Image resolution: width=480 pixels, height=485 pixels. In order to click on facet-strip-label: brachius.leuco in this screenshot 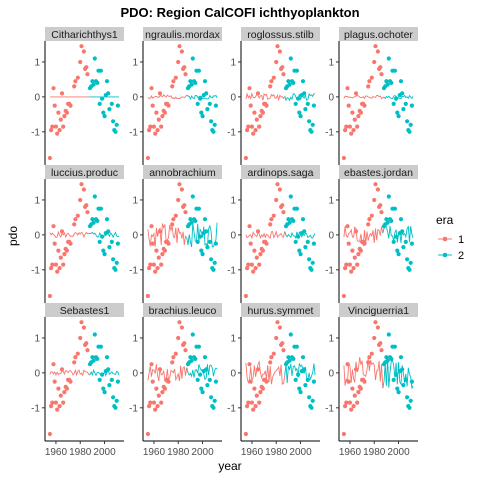, I will do `click(183, 311)`.